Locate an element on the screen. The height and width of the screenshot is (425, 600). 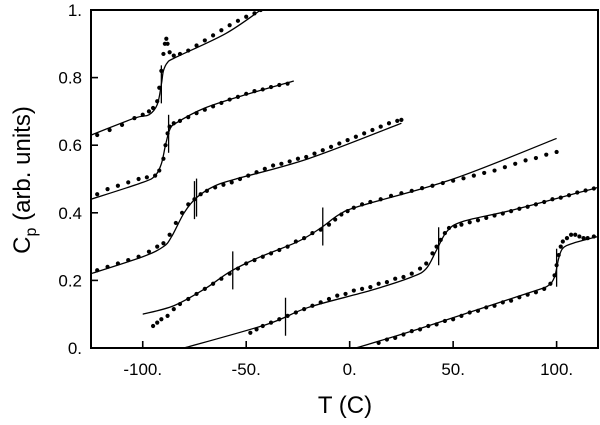
y-tick-label: 0. is located at coordinates (75, 348).